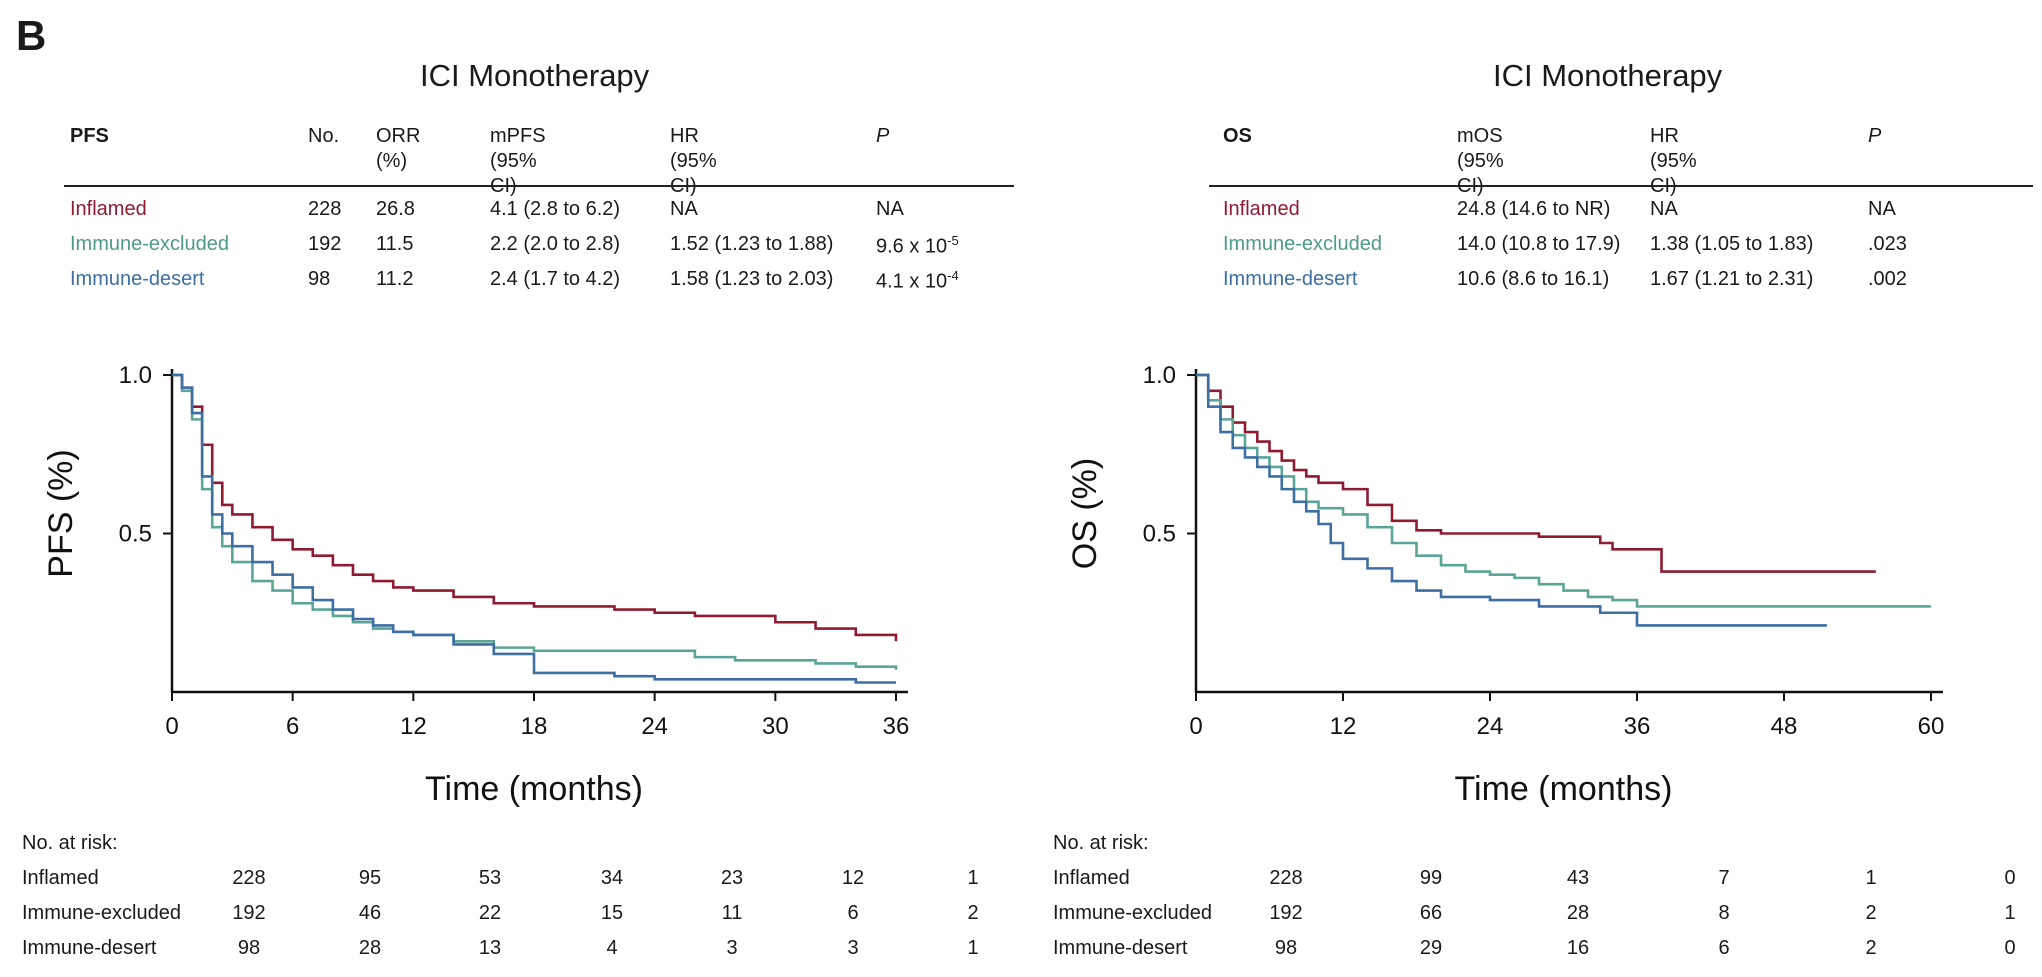  I want to click on row-p-base: NA, so click(890, 209).